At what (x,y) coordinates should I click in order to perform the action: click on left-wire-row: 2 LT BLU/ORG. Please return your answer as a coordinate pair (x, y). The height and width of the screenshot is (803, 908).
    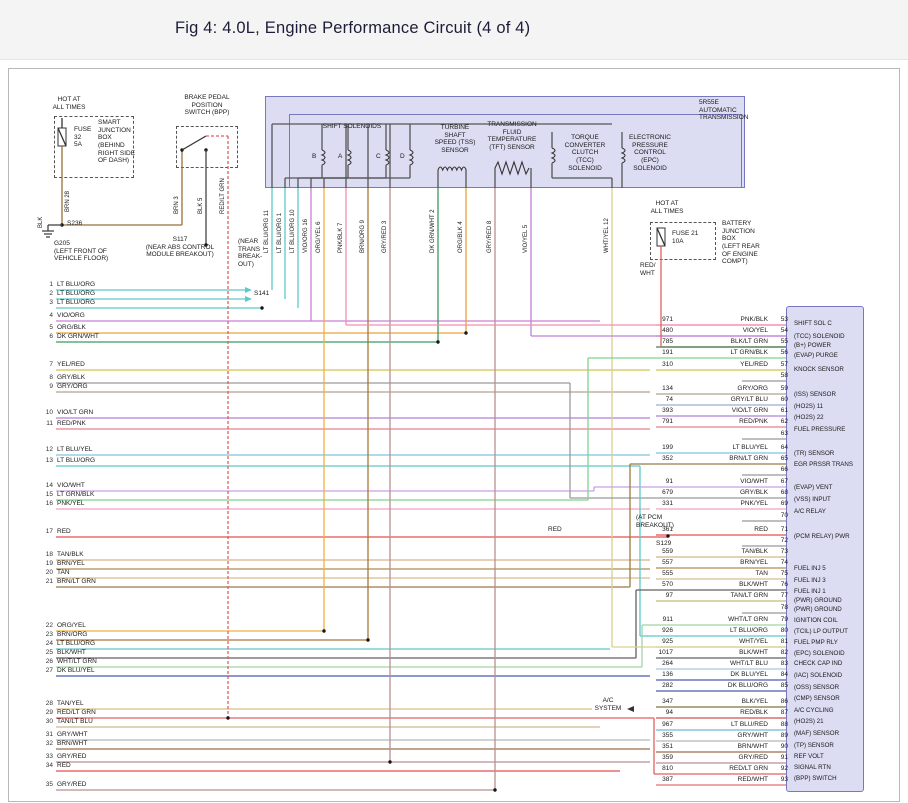
    Looking at the image, I should click on (67, 293).